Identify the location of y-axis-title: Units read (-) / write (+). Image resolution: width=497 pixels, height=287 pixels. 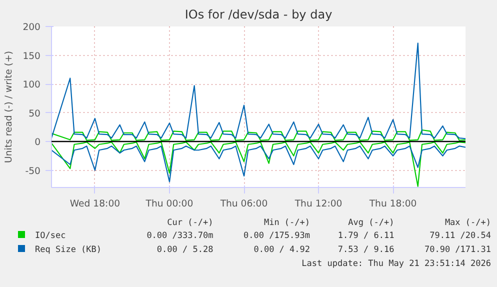
(9, 107).